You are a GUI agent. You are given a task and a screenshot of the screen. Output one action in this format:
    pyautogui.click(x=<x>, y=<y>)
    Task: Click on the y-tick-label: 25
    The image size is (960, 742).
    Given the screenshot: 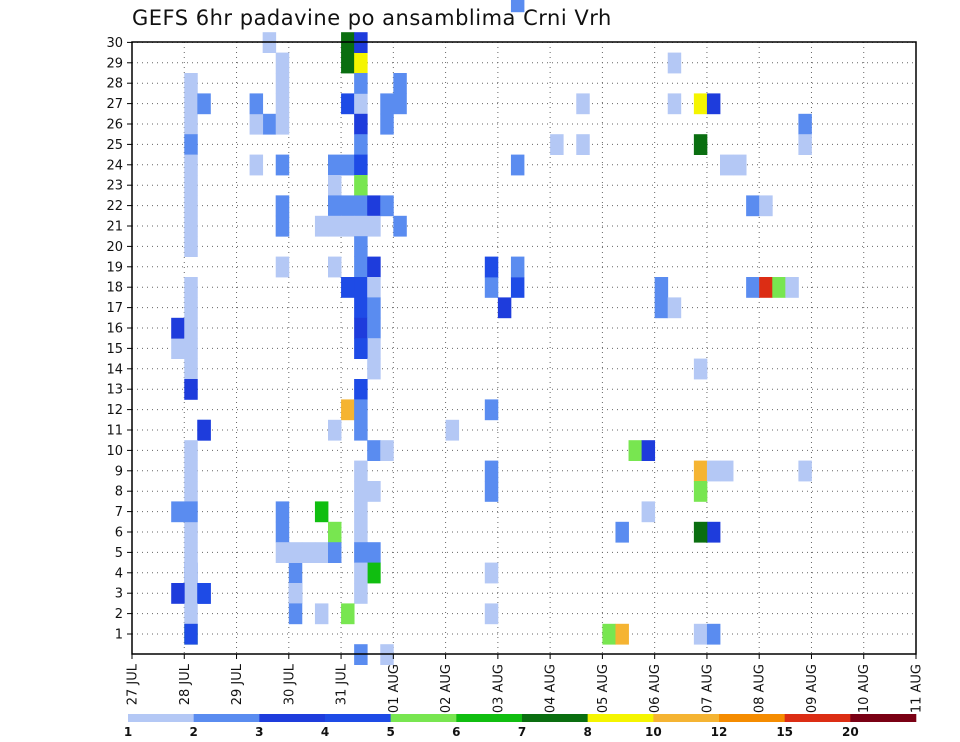 What is the action you would take?
    pyautogui.click(x=114, y=145)
    